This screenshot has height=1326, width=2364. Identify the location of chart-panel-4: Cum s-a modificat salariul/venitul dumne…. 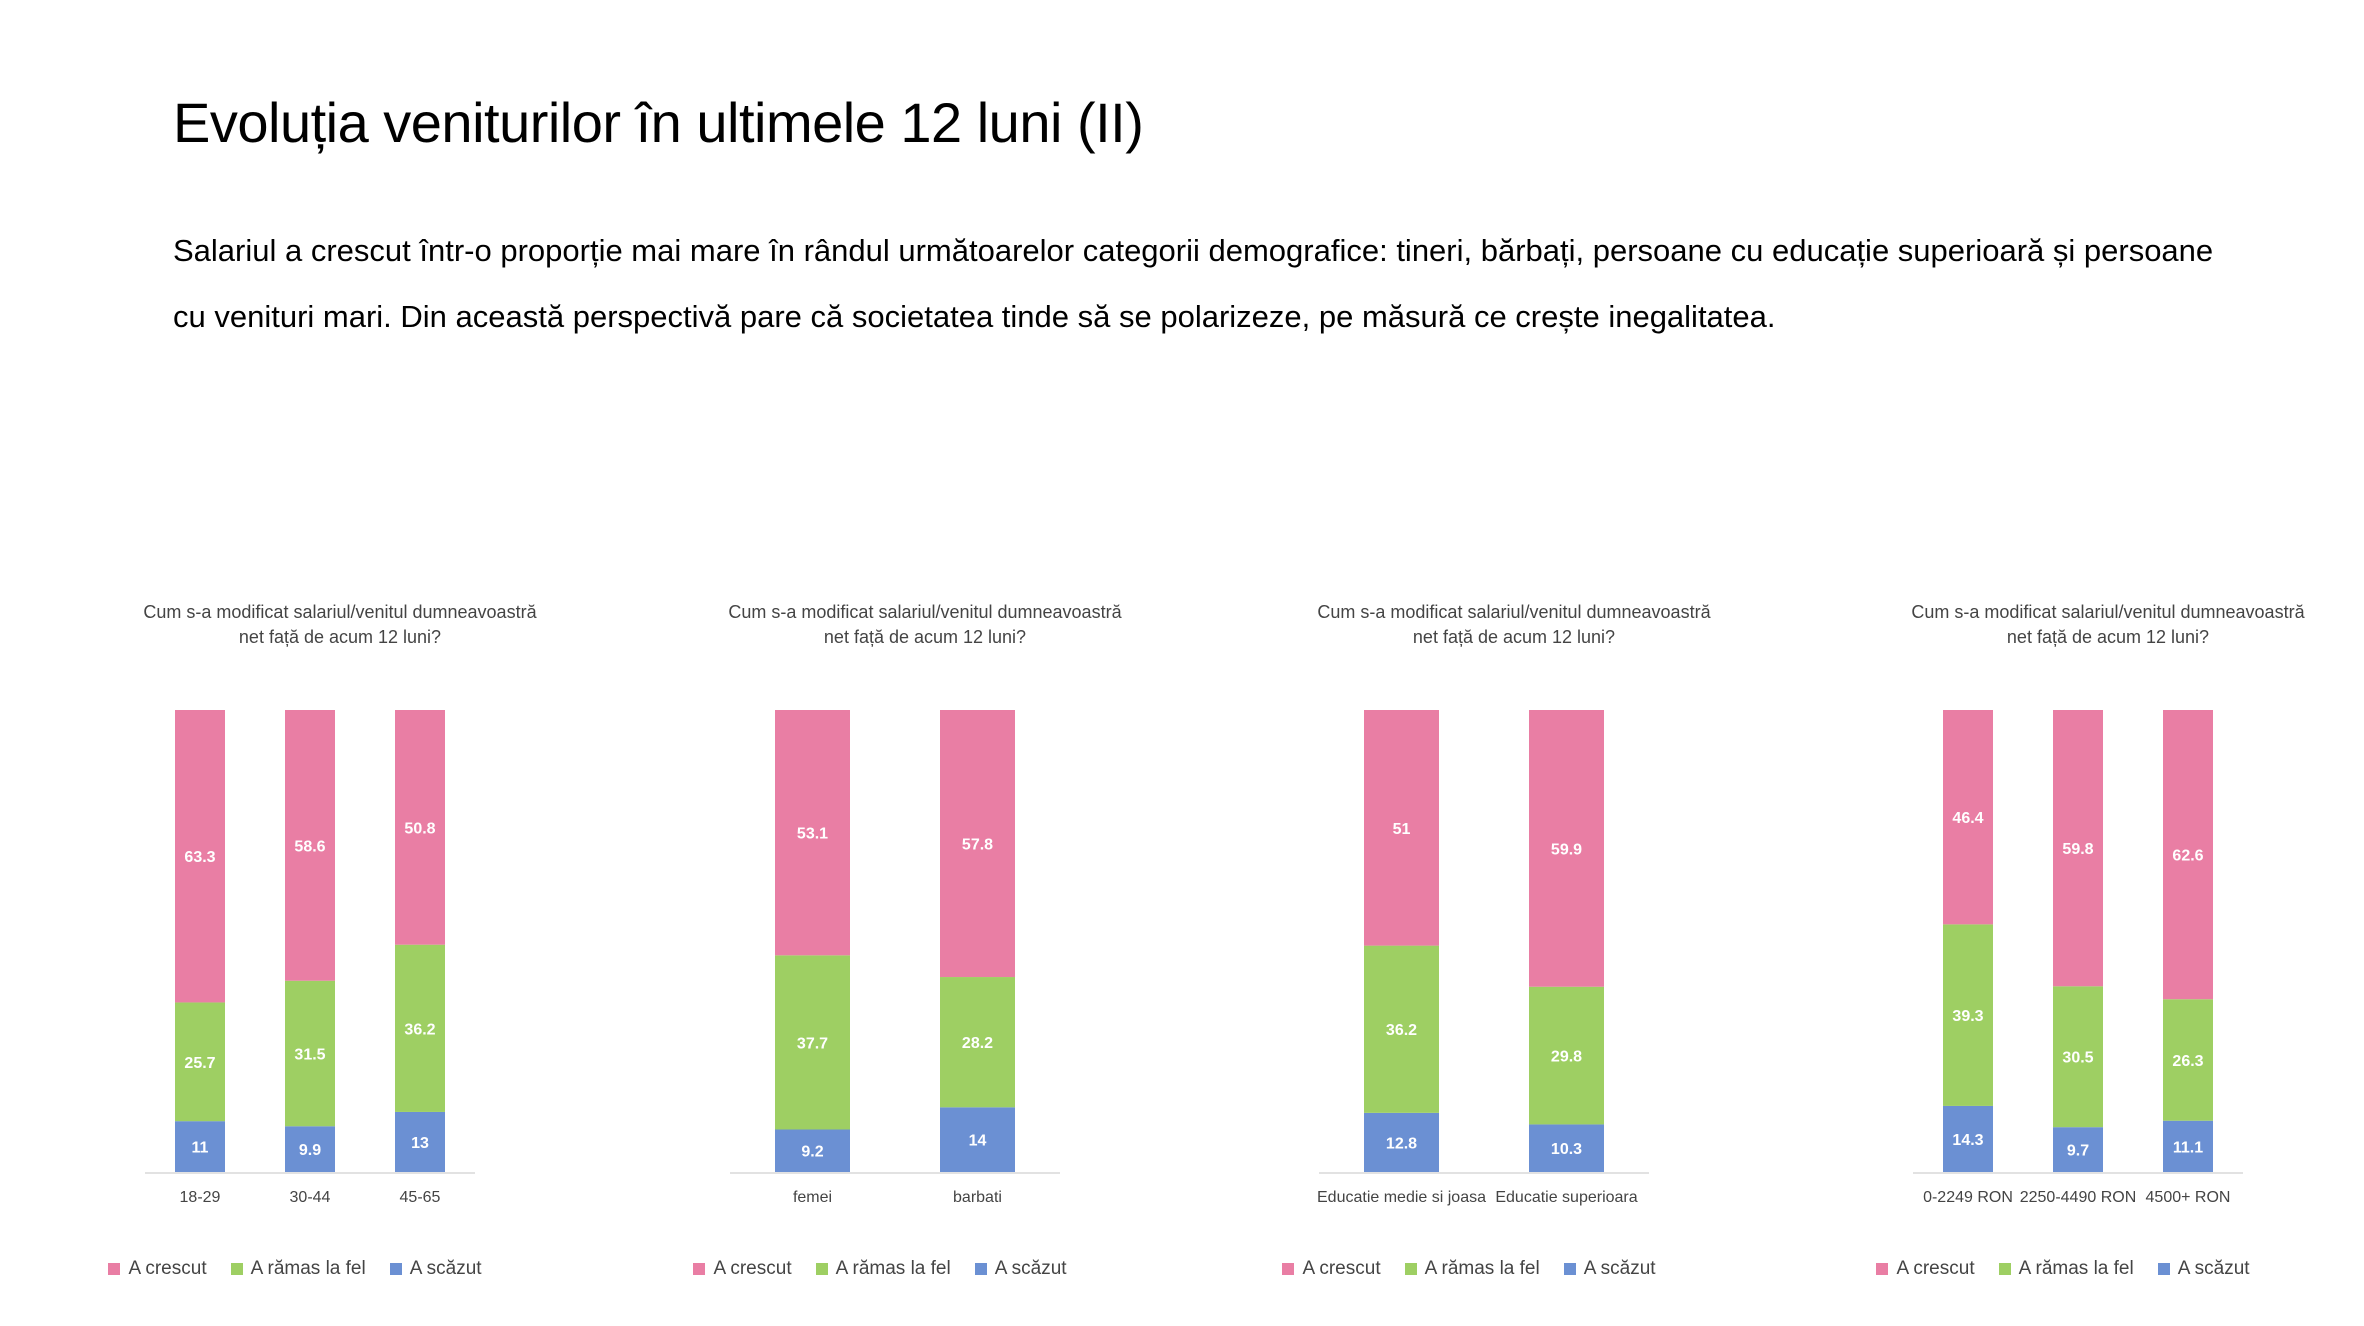
(2106, 960).